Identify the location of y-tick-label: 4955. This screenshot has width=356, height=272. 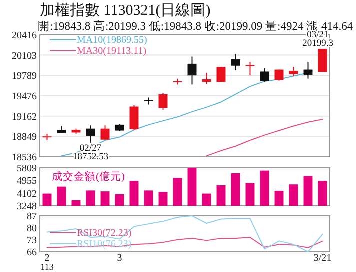
(27, 182).